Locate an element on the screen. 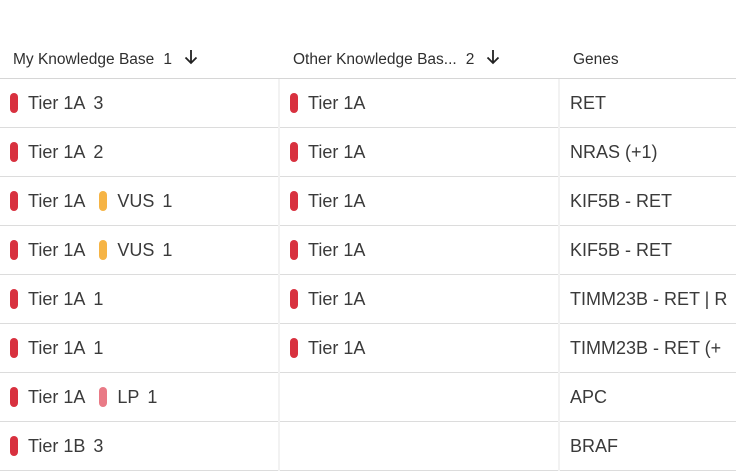  table-row: Tier 1A 2 Tier 1A NRAS (+1) is located at coordinates (368, 152).